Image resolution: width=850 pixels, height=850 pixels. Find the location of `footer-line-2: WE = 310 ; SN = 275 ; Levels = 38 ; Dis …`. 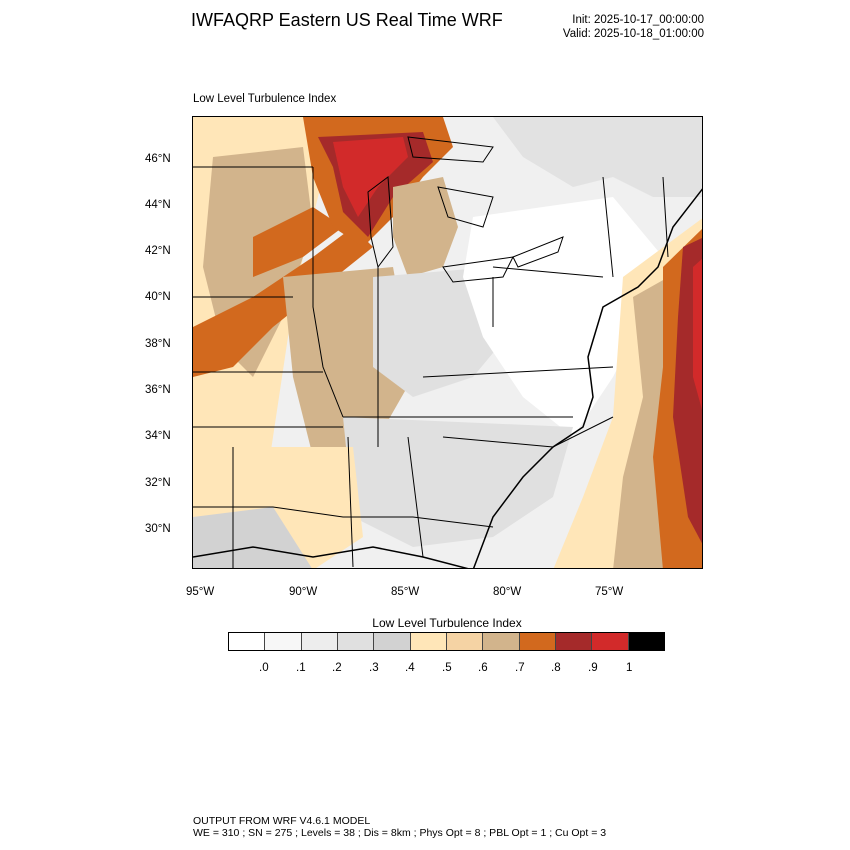

footer-line-2: WE = 310 ; SN = 275 ; Levels = 38 ; Dis … is located at coordinates (400, 833).